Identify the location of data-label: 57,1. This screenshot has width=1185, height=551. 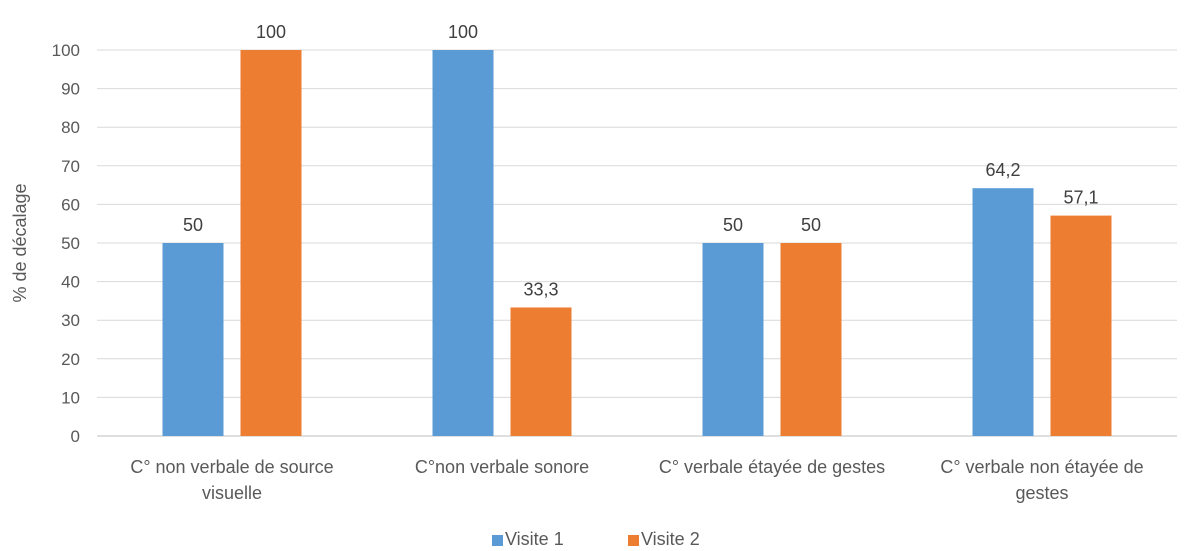
(1080, 198).